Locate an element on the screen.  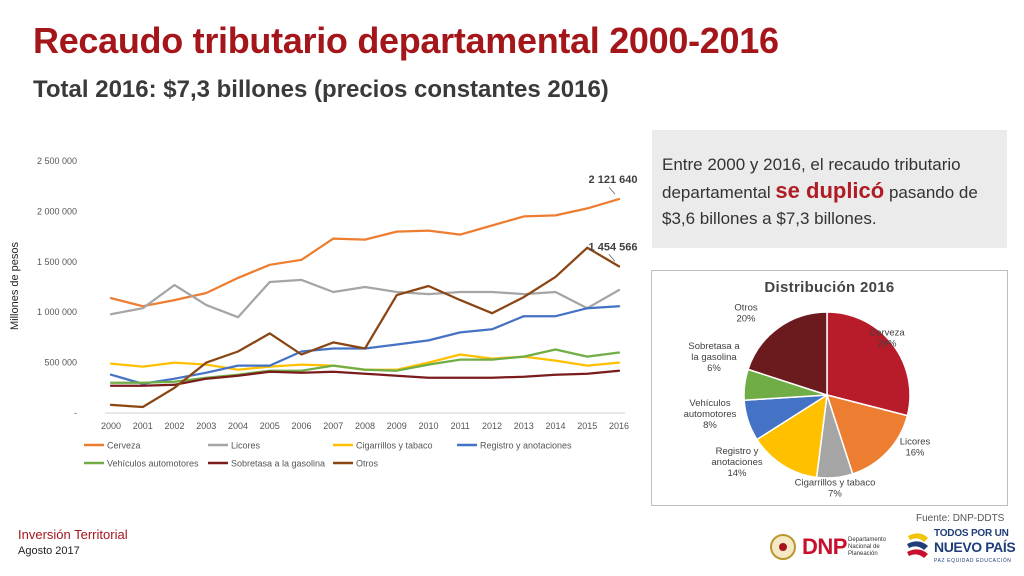
x-tick-label: 2001 is located at coordinates (143, 426).